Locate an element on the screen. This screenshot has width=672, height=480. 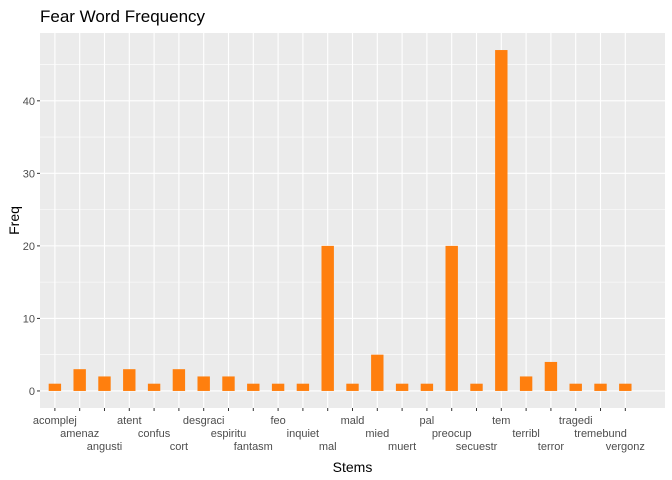
x-tick-label: desgraci is located at coordinates (204, 421).